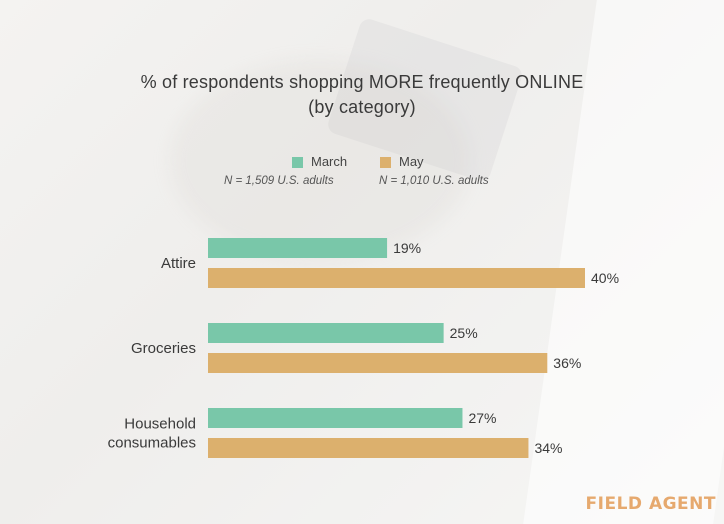 The width and height of the screenshot is (724, 524). What do you see at coordinates (434, 181) in the screenshot?
I see `legend-note-may: N = 1,010 U.S. adults` at bounding box center [434, 181].